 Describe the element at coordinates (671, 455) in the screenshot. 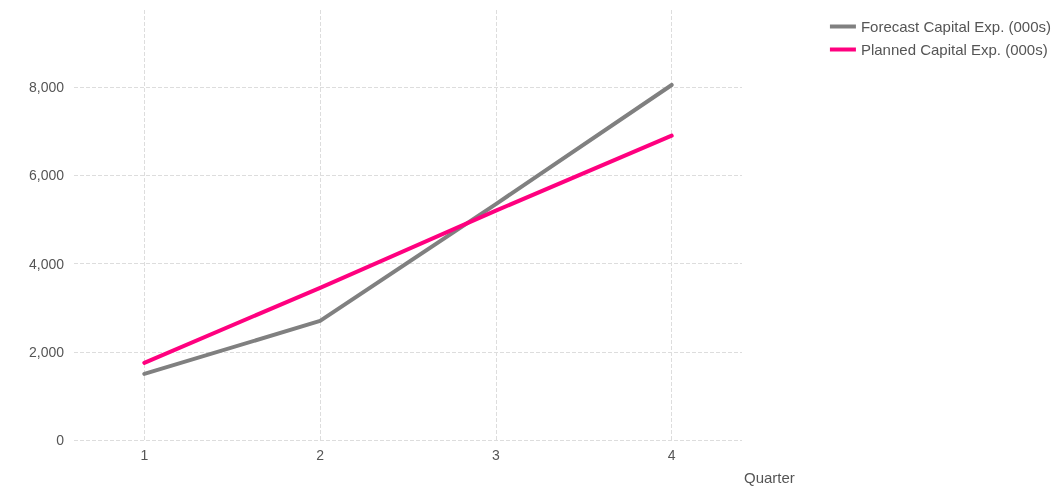

I see `x-tick-label: 4` at that location.